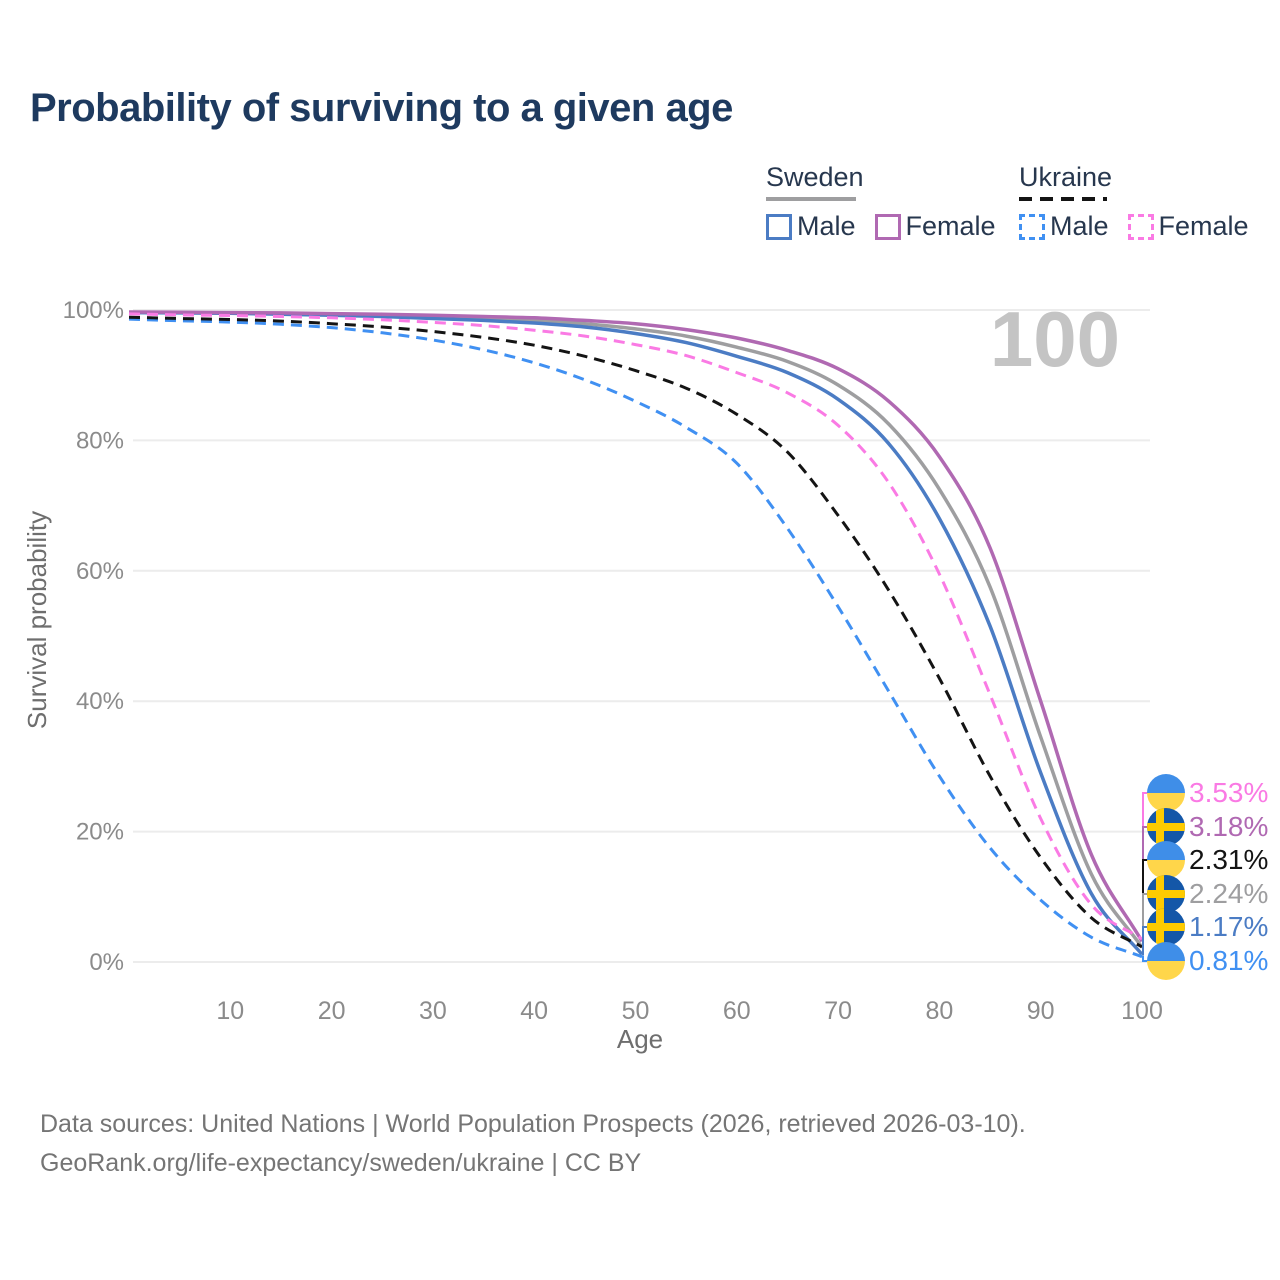  Describe the element at coordinates (640, 1039) in the screenshot. I see `x-axis-title: Age` at that location.